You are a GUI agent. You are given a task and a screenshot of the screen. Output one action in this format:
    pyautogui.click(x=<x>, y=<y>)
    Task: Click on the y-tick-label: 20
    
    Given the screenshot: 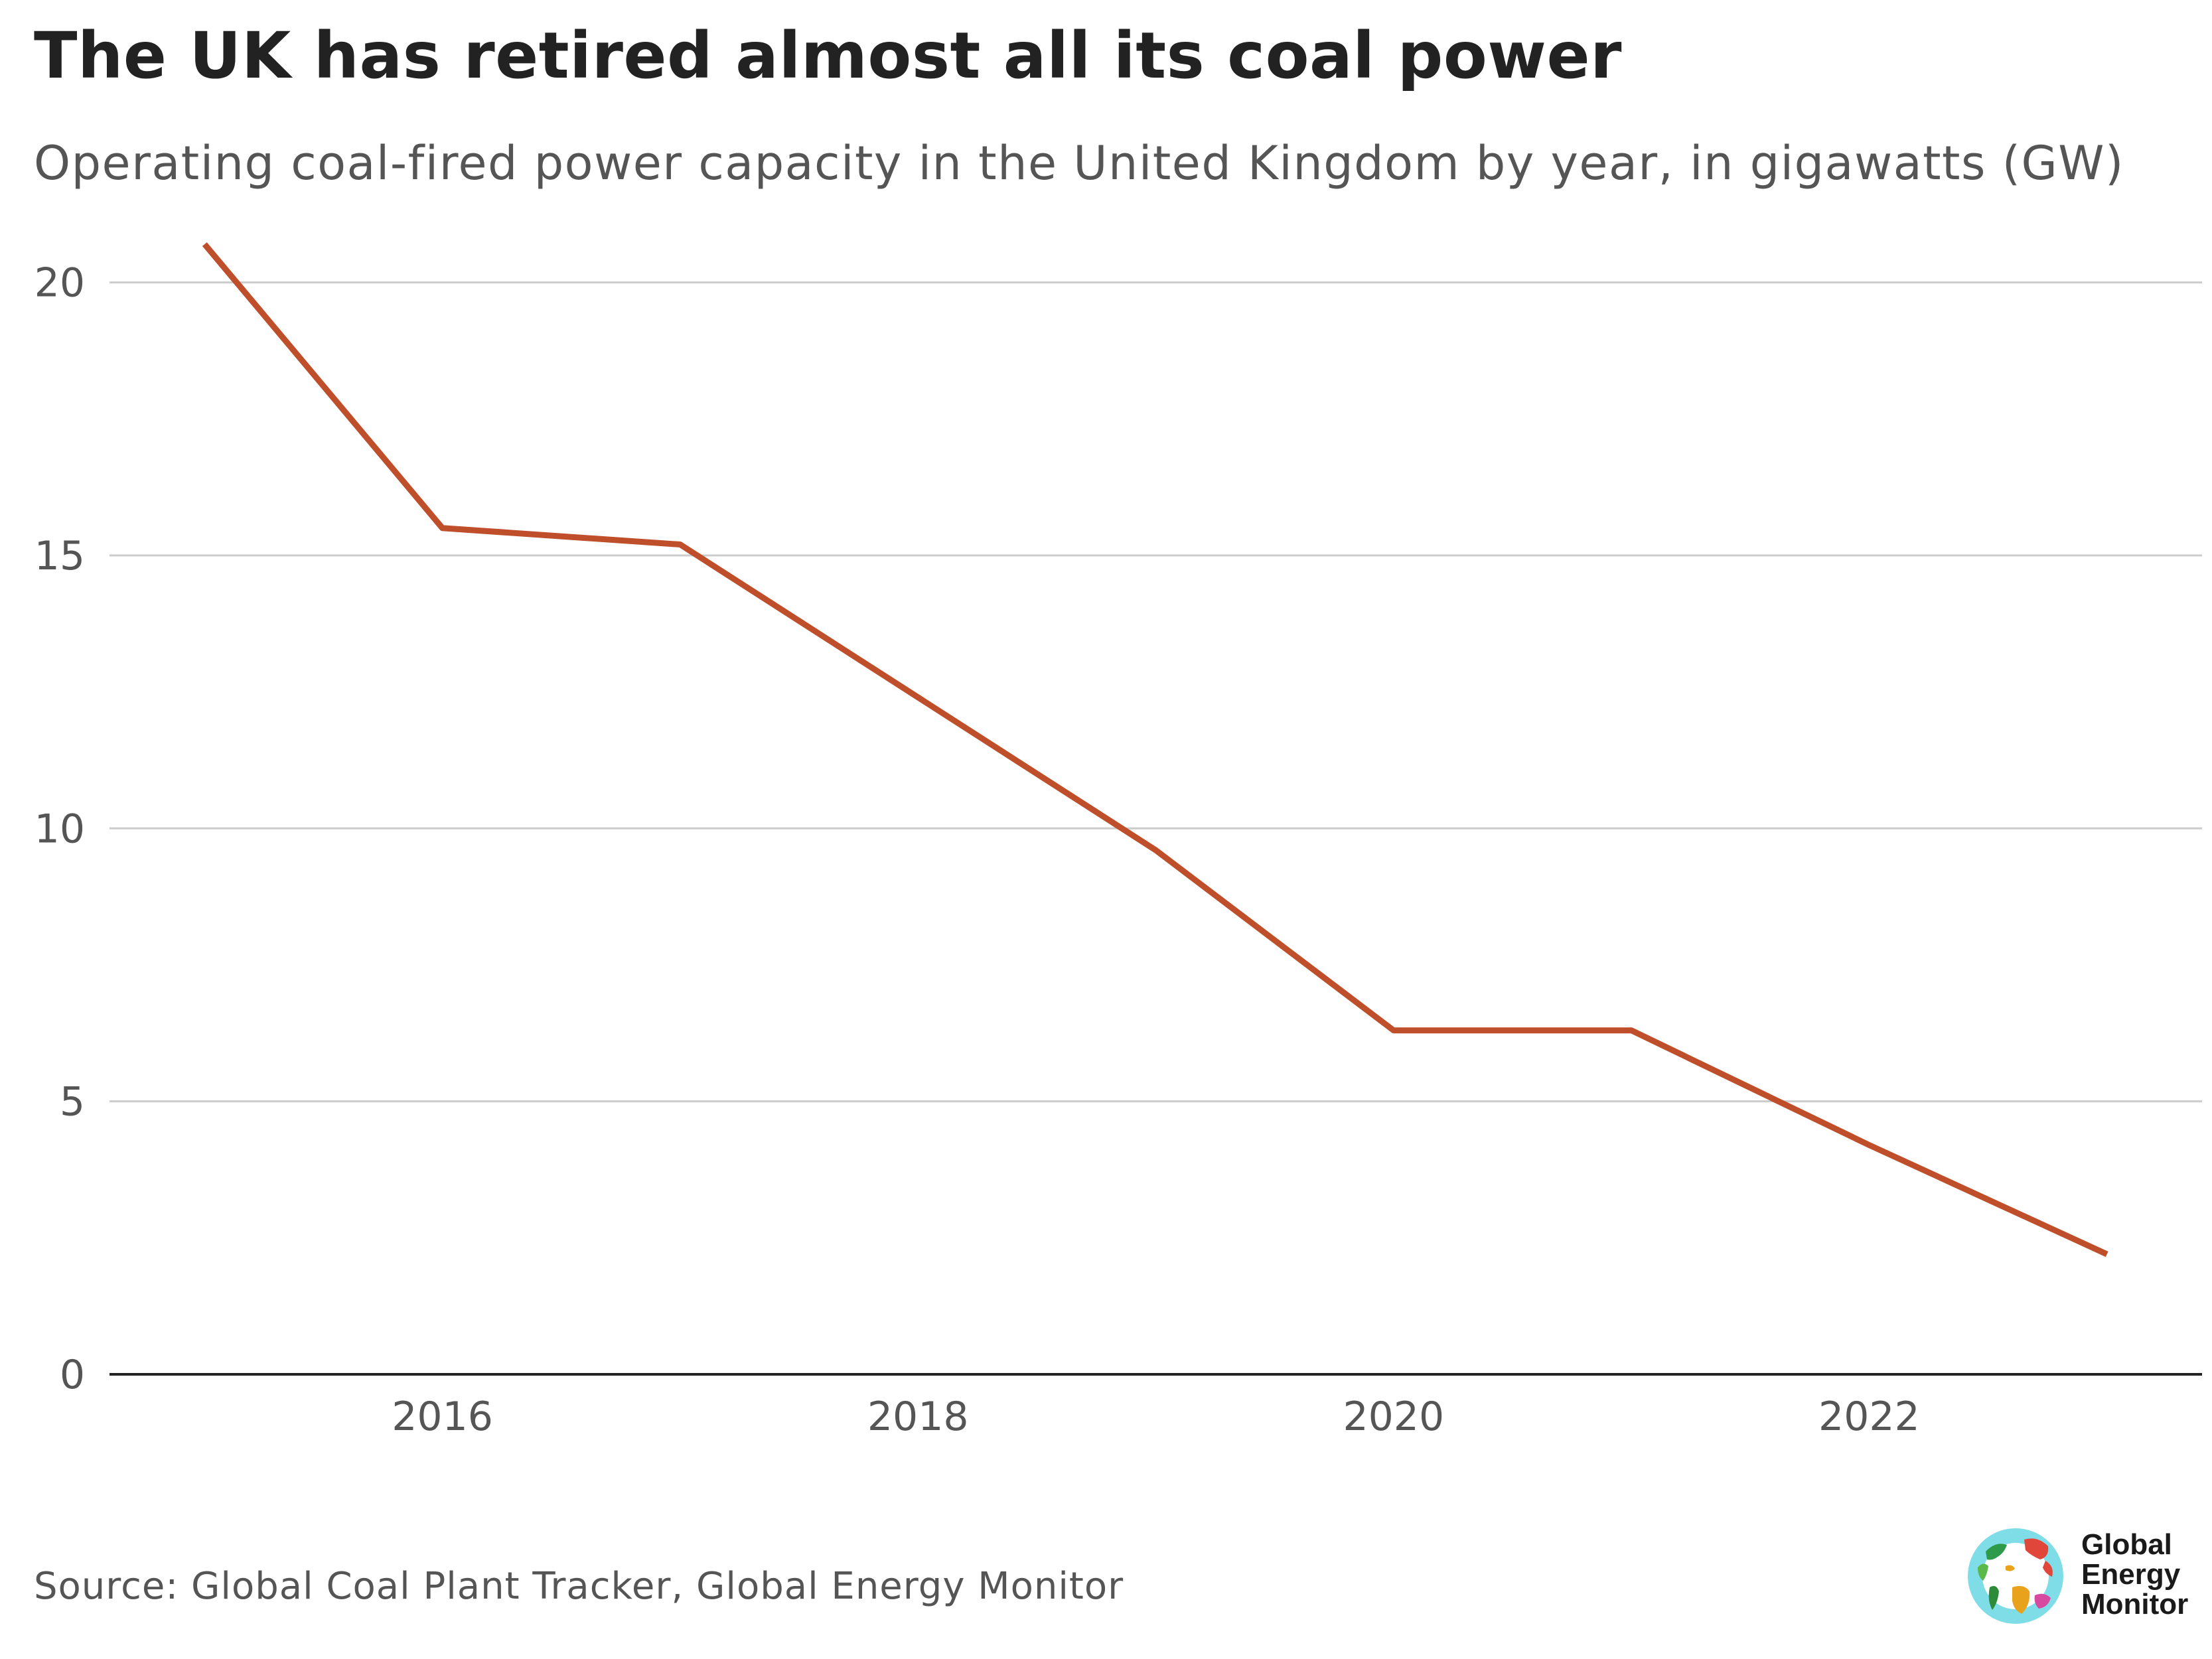 What is the action you would take?
    pyautogui.click(x=60, y=283)
    